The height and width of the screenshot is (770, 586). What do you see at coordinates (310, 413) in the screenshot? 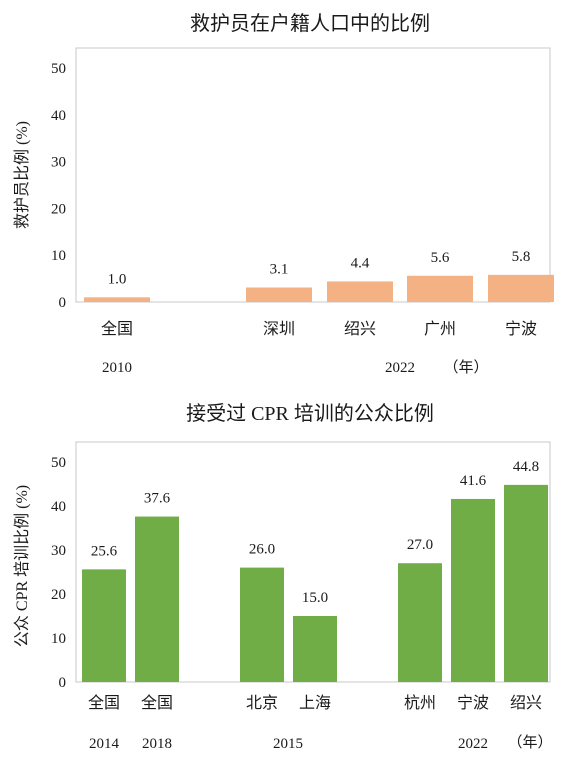
I see `chart2-title: 接受过 CPR 培训的公众比例` at bounding box center [310, 413].